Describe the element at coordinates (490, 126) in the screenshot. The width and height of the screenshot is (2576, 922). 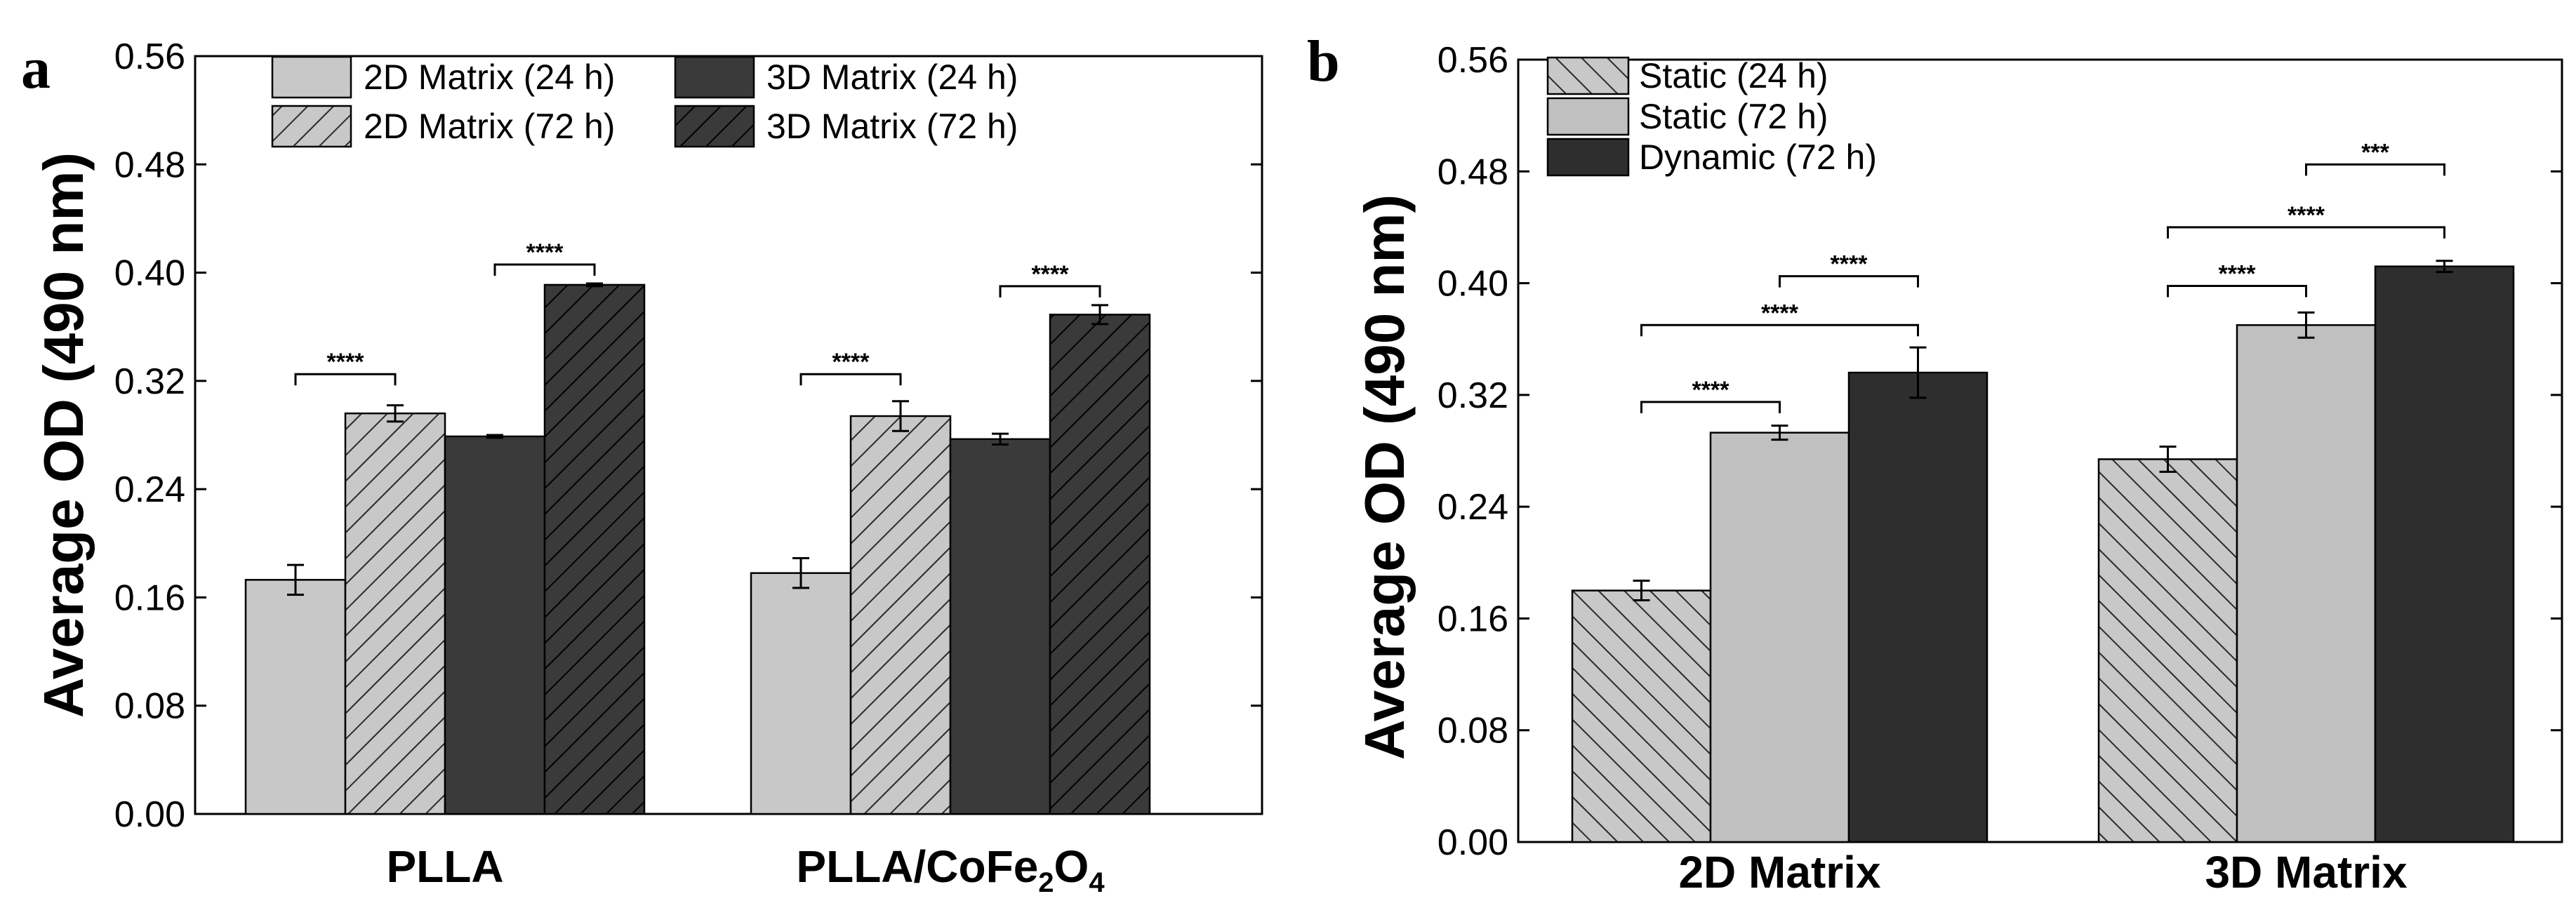
I see `legend-label: 2D Matrix (72 h)` at that location.